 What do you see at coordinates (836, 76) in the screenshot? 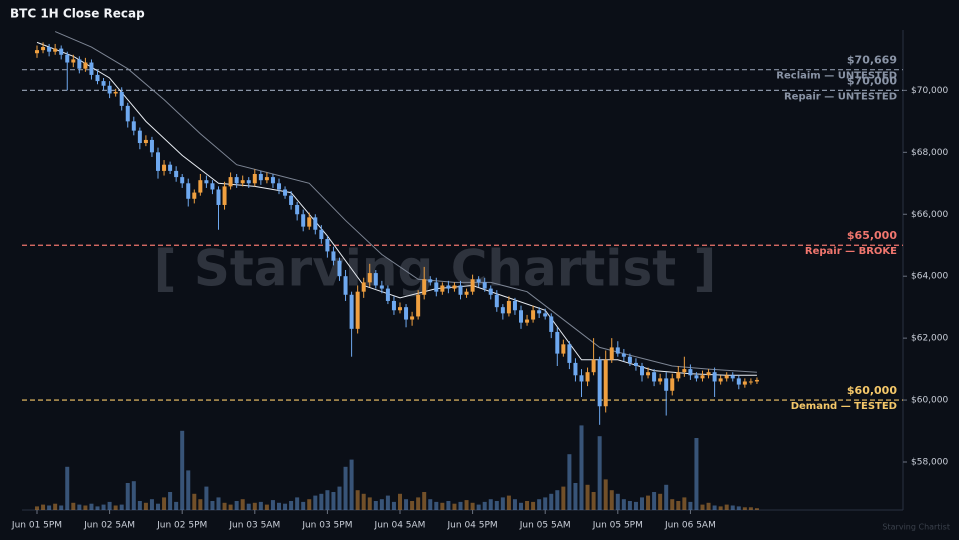
I see `level-note: Reclaim — UNTESTED` at bounding box center [836, 76].